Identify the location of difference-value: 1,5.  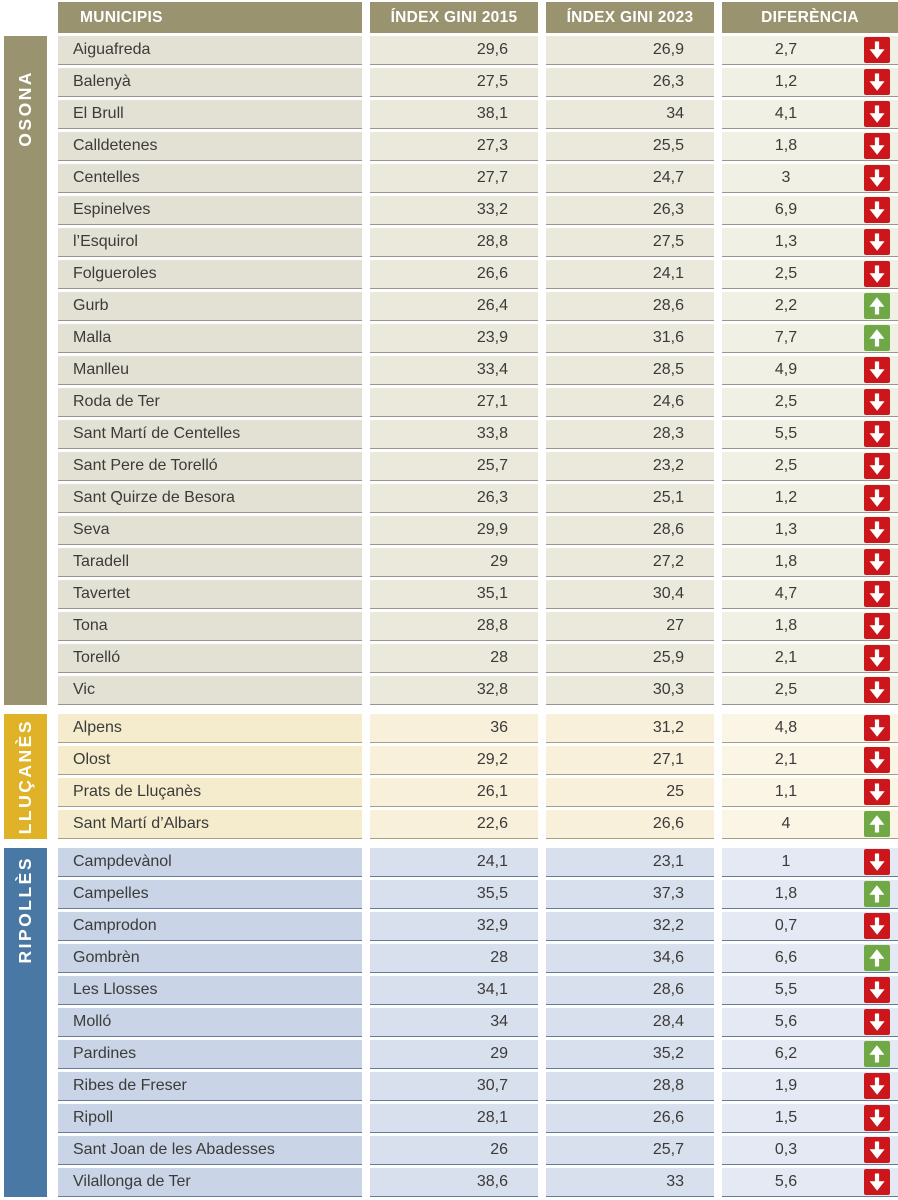
(786, 1117).